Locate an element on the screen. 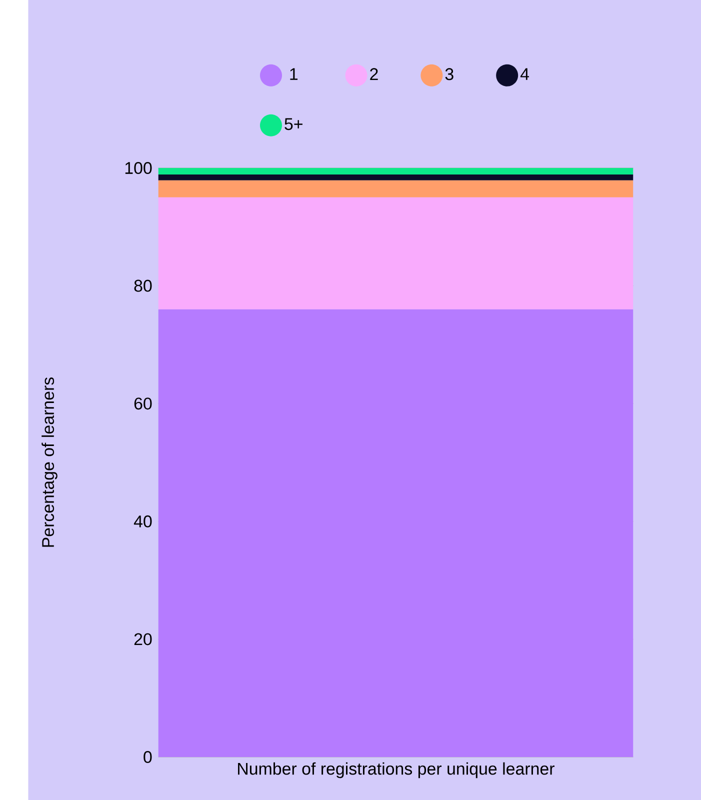  y-tick-label: 100 is located at coordinates (138, 168).